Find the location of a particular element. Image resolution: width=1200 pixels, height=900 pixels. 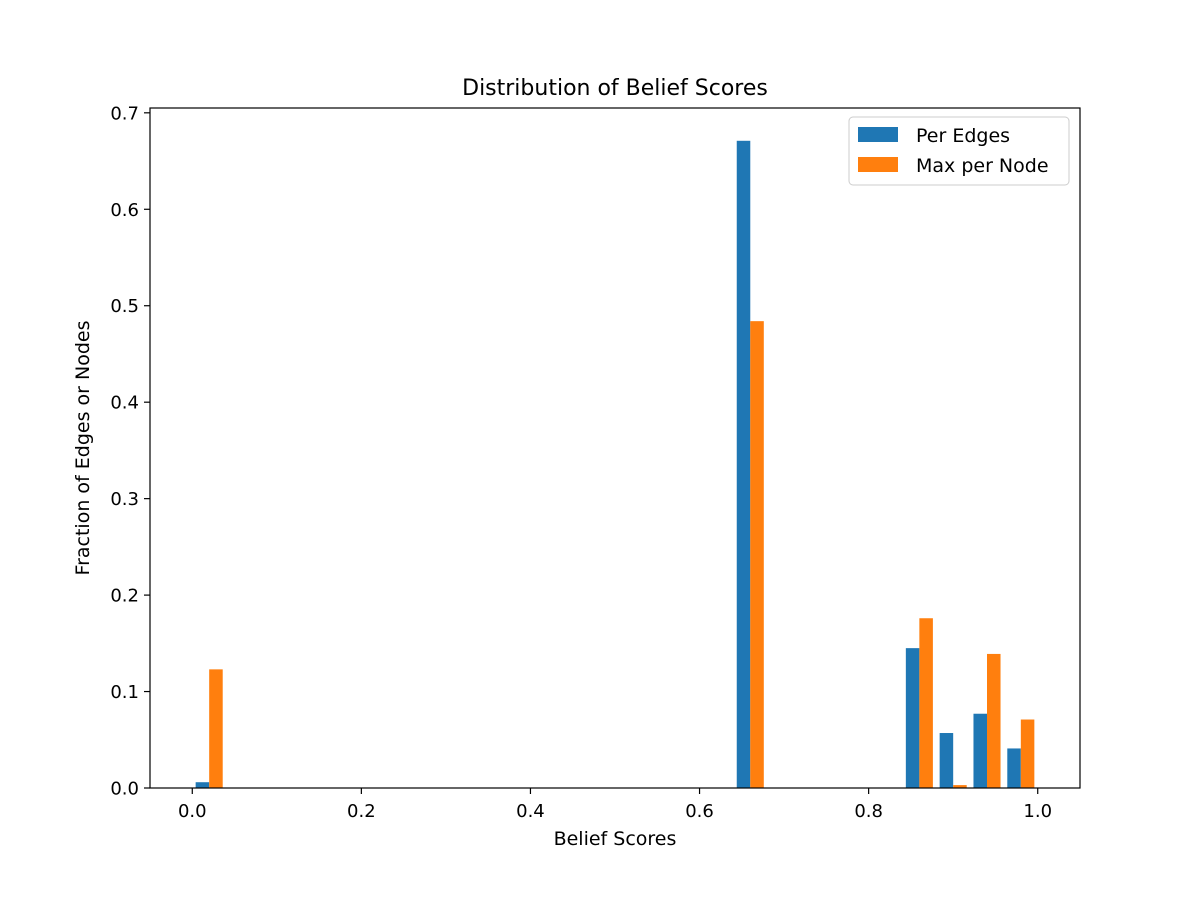

x-tick-label: 0.0 is located at coordinates (192, 811).